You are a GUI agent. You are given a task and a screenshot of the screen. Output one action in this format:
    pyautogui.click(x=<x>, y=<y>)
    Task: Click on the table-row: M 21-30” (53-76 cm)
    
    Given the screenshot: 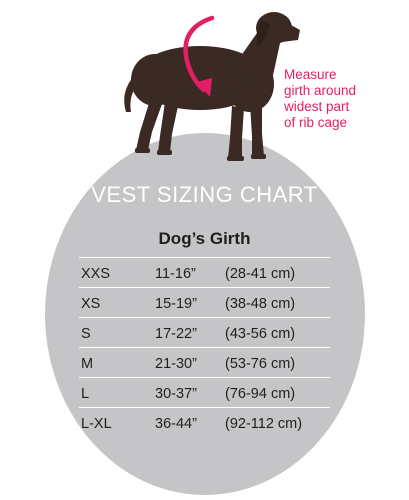 What is the action you would take?
    pyautogui.click(x=204, y=362)
    